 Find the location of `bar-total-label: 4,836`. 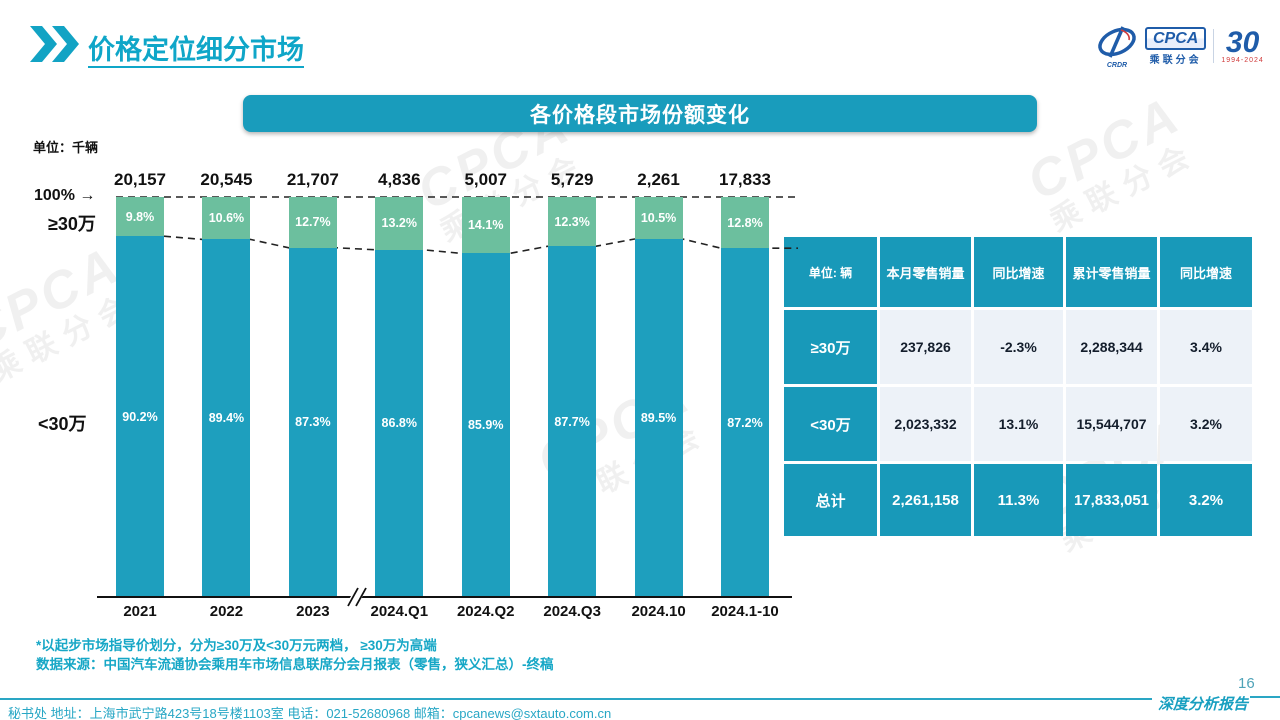

bar-total-label: 4,836 is located at coordinates (399, 179).